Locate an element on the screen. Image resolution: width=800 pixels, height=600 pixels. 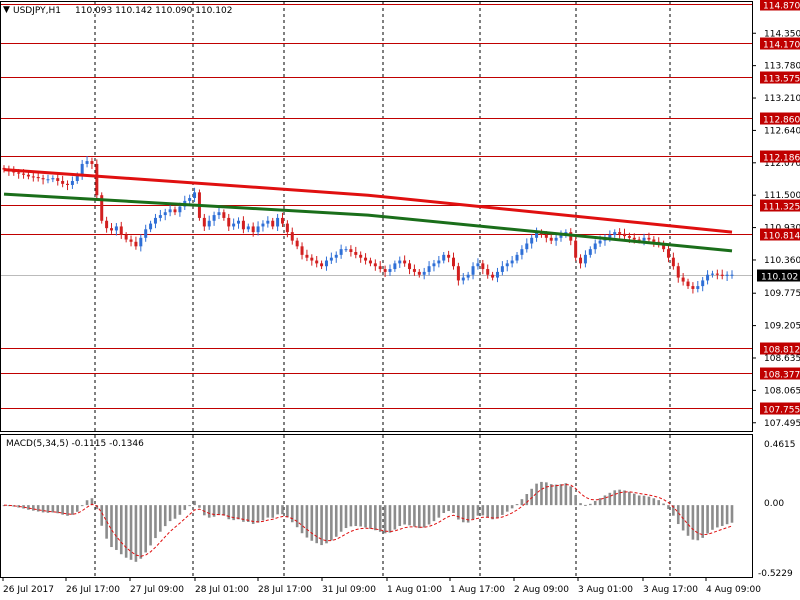
price-tick-label: 111.500 is located at coordinates (782, 196).